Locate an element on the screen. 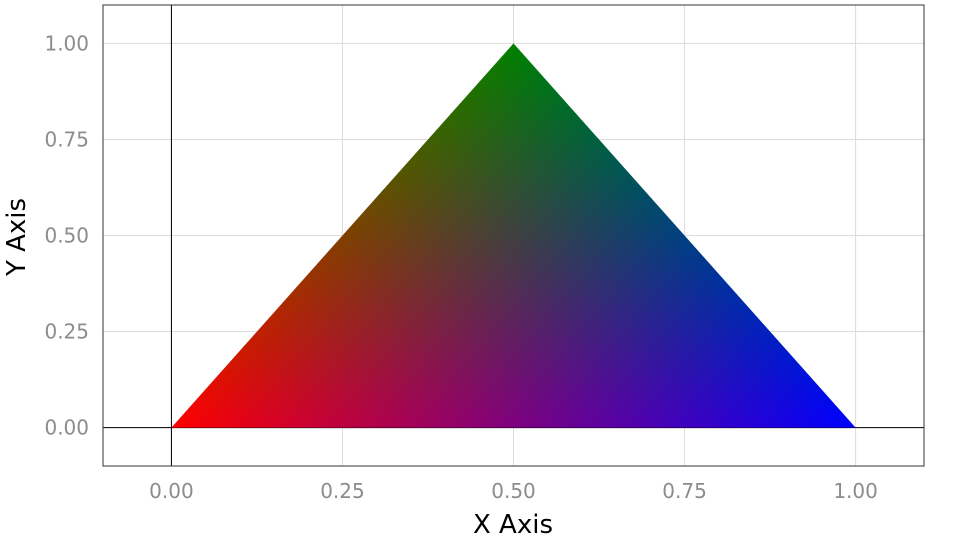 The height and width of the screenshot is (540, 960). x-tick-label-2: 0.50 is located at coordinates (513, 491).